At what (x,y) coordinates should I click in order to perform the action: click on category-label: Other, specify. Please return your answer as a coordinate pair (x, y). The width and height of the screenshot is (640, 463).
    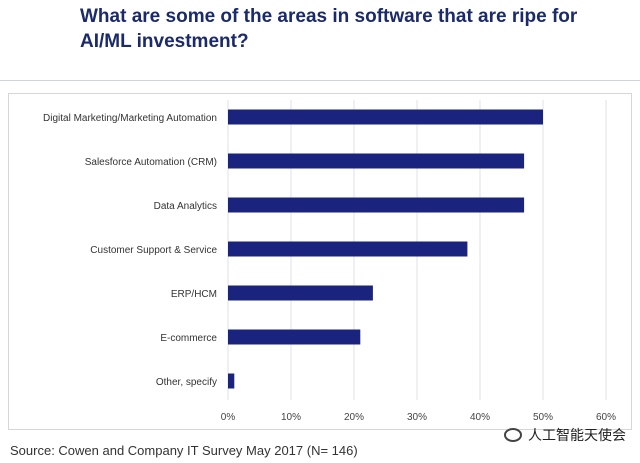
    Looking at the image, I should click on (186, 382).